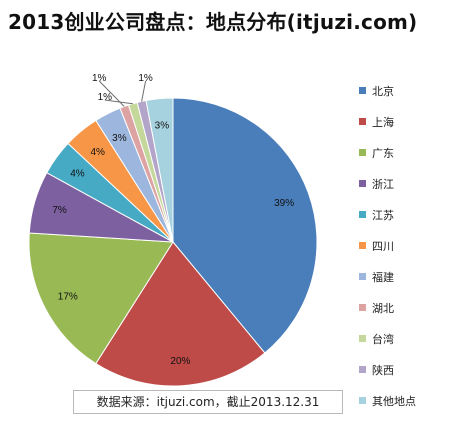 Image resolution: width=449 pixels, height=434 pixels. What do you see at coordinates (383, 153) in the screenshot?
I see `legend-label: 广东` at bounding box center [383, 153].